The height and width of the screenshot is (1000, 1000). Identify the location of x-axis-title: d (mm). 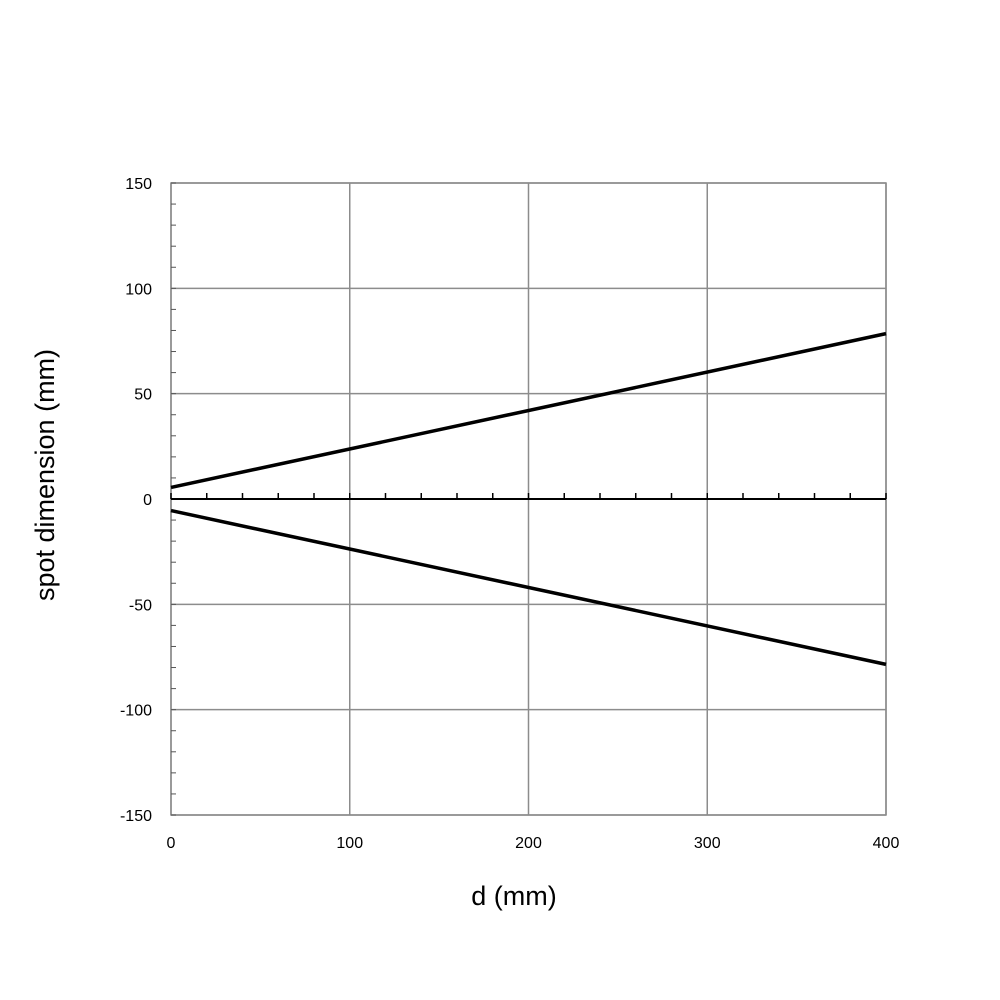
(513, 896).